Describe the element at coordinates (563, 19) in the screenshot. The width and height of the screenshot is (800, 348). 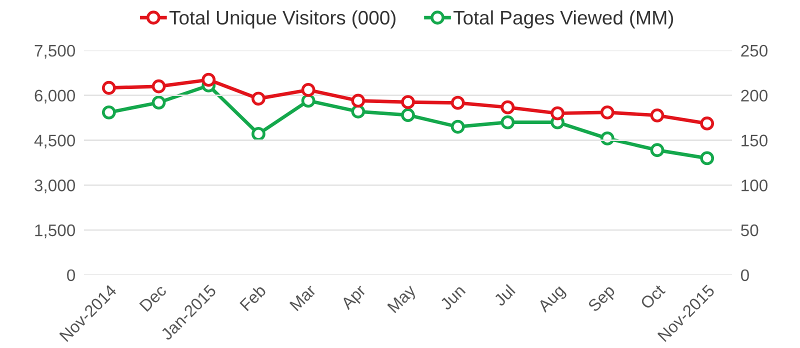
I see `legend-label: Total Pages Viewed (MM)` at that location.